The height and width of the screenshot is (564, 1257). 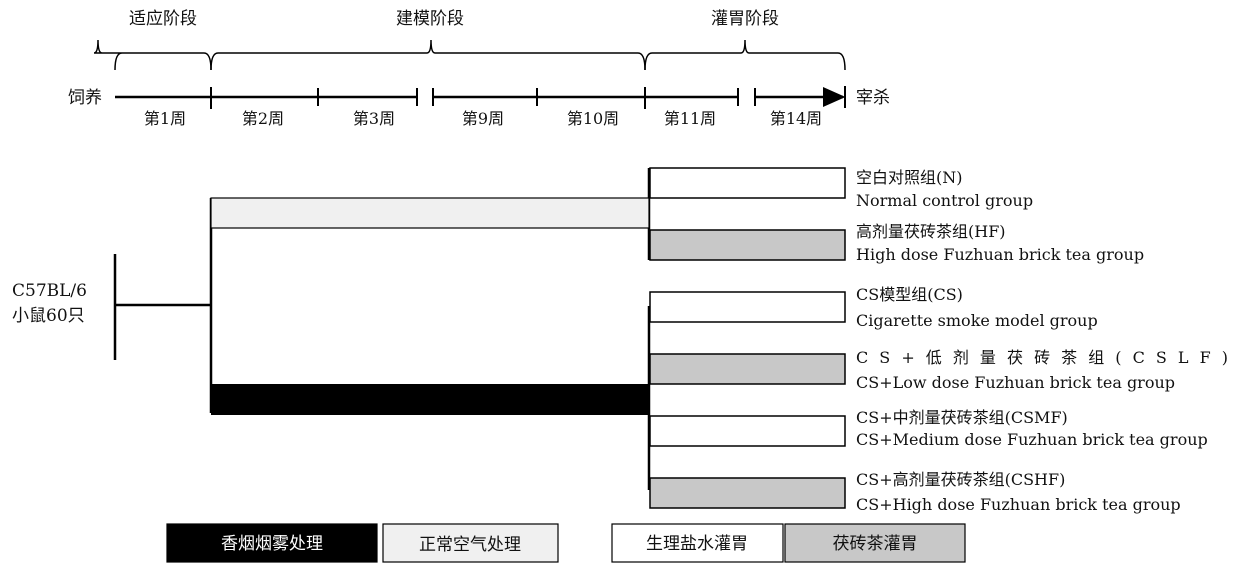 I want to click on normal-air-bar, so click(x=430, y=213).